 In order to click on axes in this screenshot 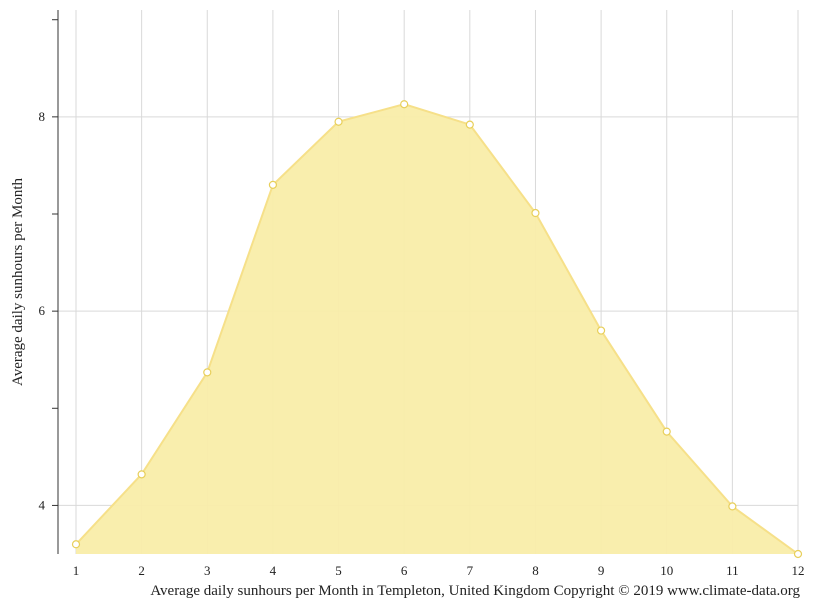, I will do `click(55, 282)`.